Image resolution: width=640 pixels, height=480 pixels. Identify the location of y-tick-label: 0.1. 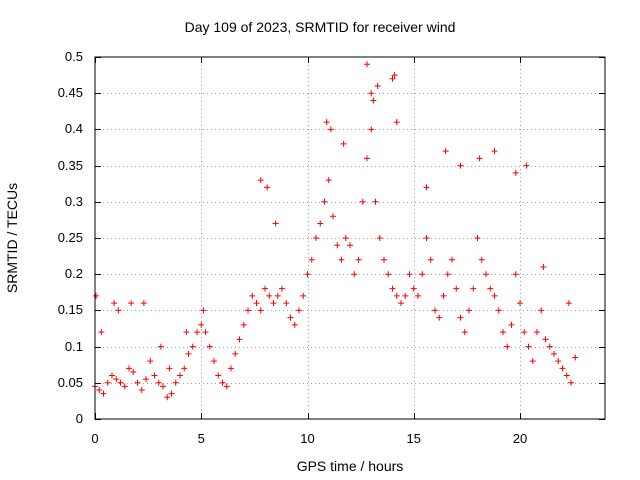
(73, 346).